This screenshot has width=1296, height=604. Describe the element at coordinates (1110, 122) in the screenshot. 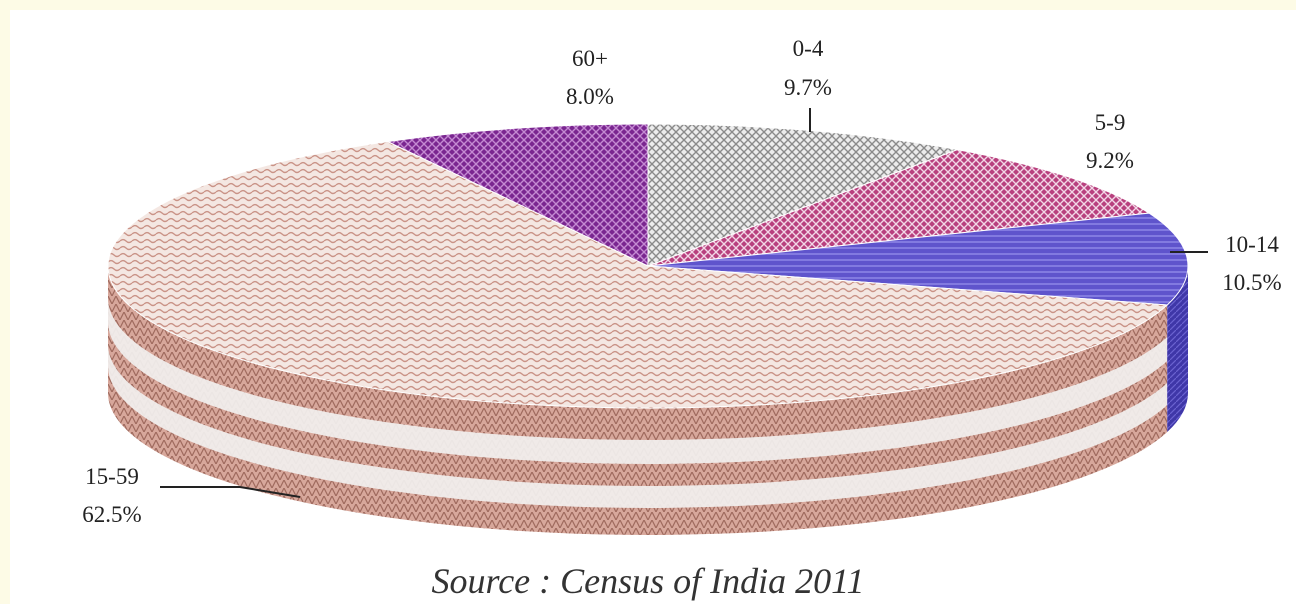

I see `slice-label-5-9: 5-9` at that location.